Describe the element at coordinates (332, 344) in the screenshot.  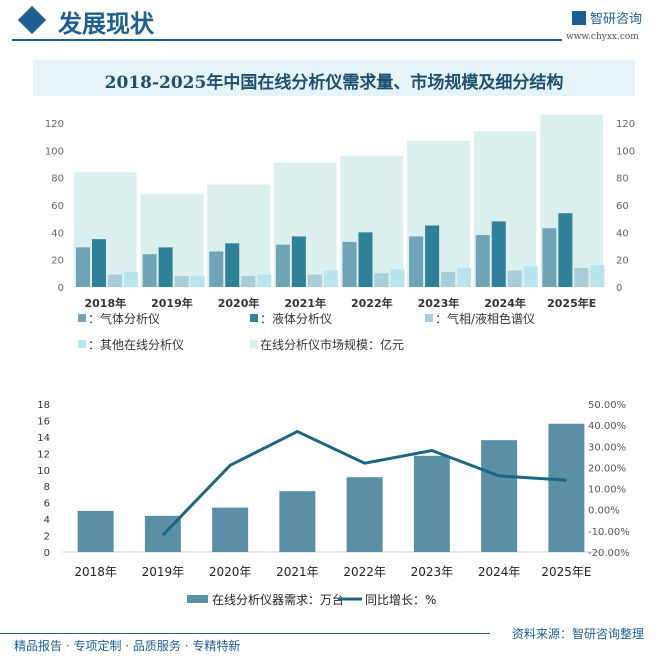
I see `legend-label: 在线分析仪市场规模：亿元` at that location.